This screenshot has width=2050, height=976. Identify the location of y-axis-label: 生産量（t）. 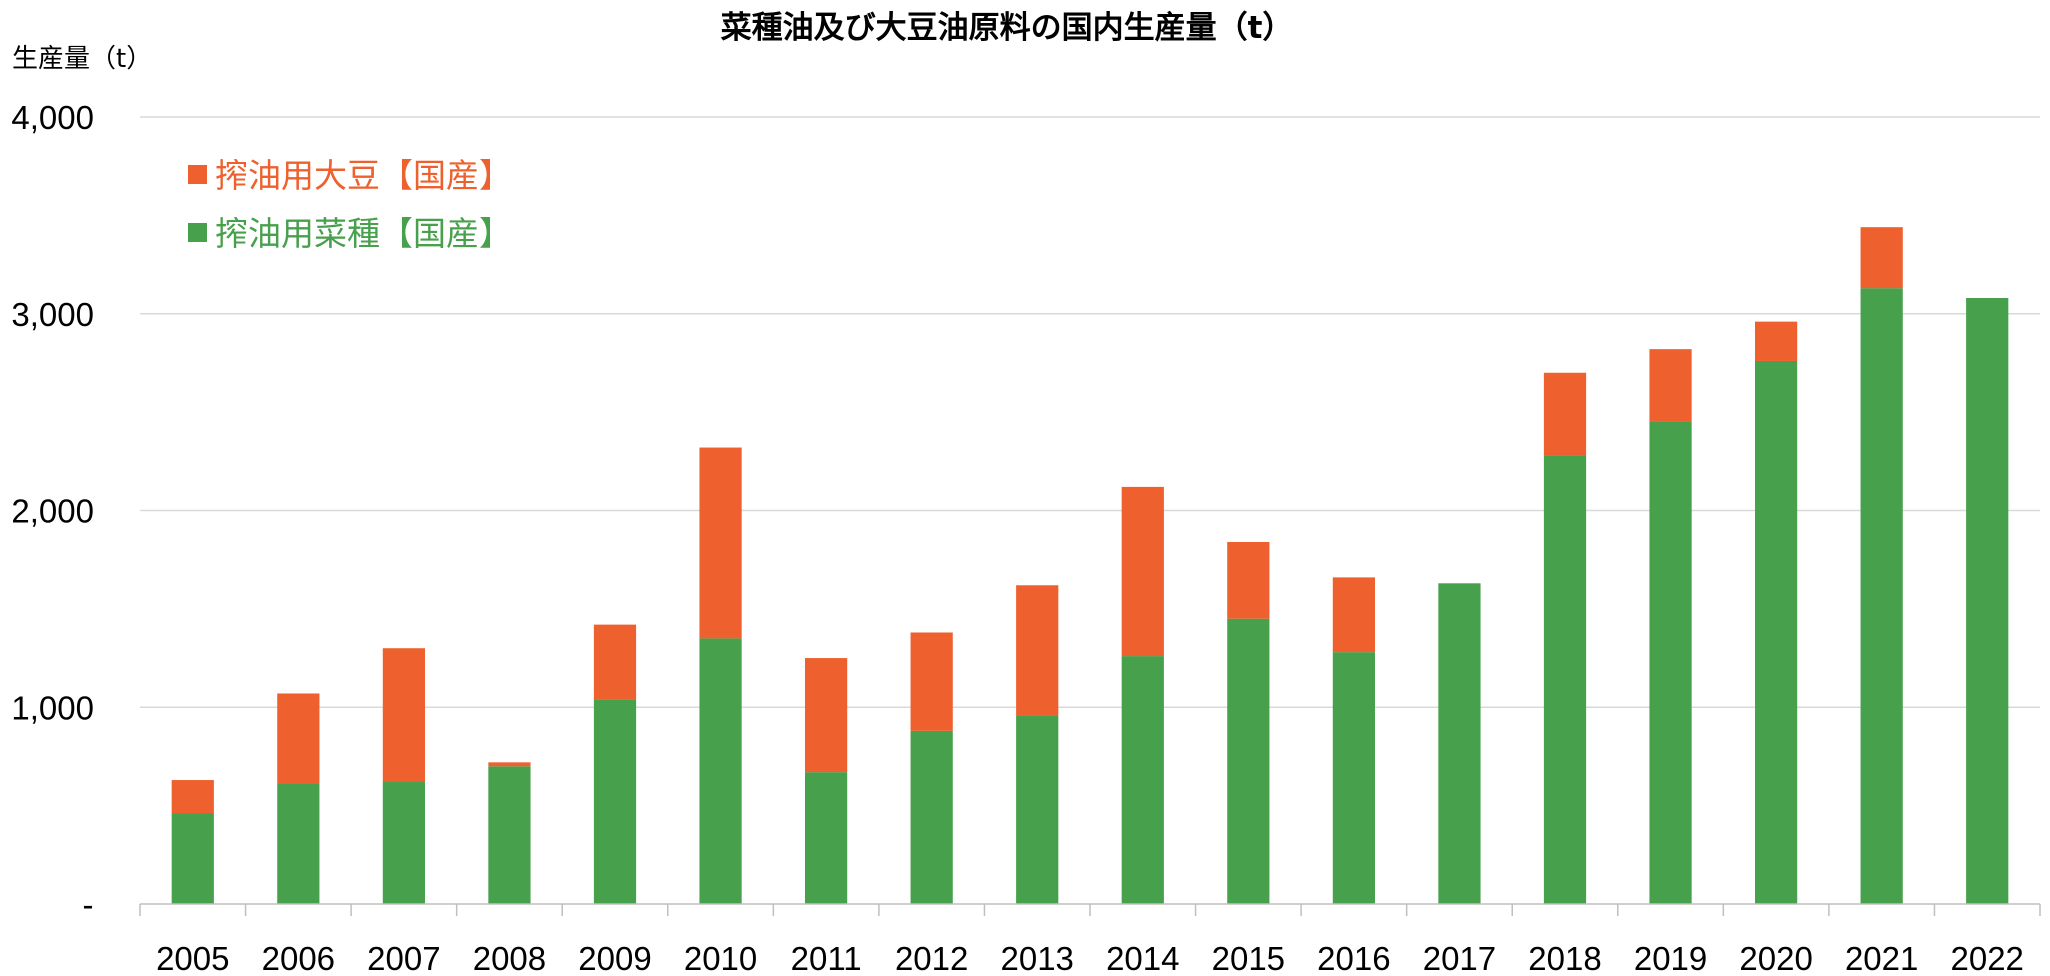
(82, 59).